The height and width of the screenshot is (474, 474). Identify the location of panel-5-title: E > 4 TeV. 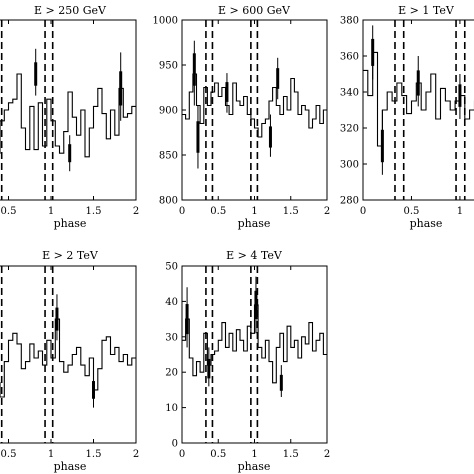
(254, 255).